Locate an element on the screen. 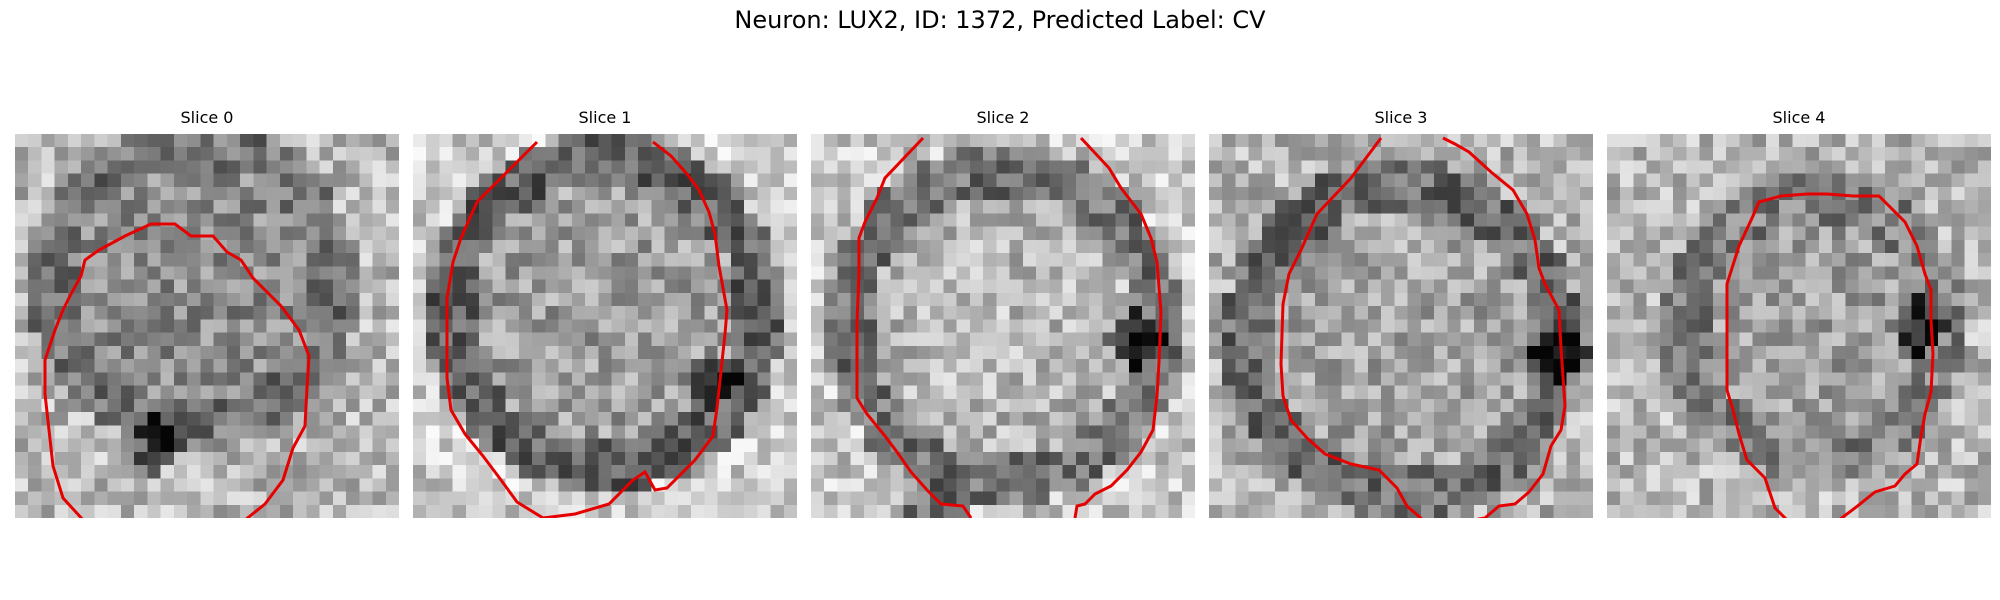 The width and height of the screenshot is (2000, 600). slice-title-1: Slice 1 is located at coordinates (605, 117).